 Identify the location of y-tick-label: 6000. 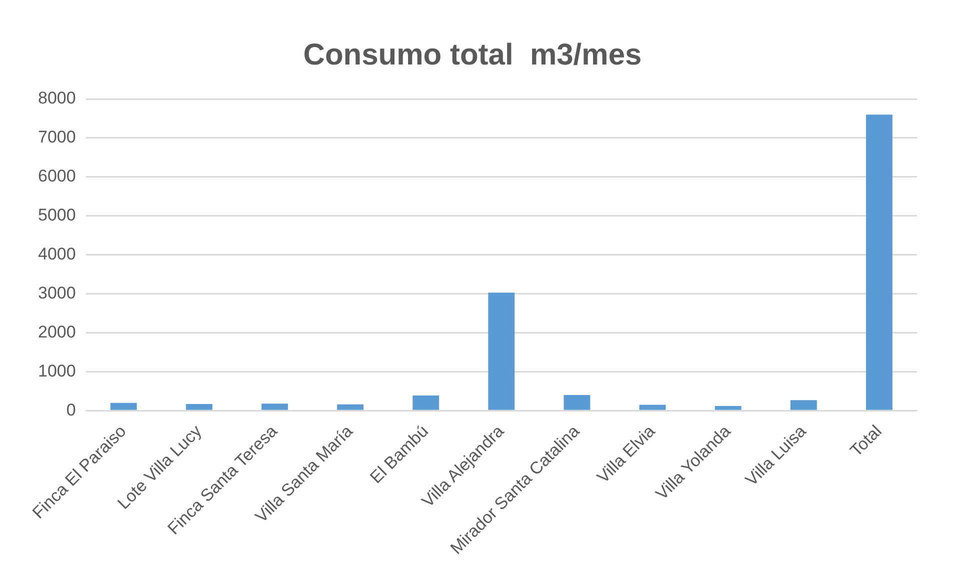
(57, 176).